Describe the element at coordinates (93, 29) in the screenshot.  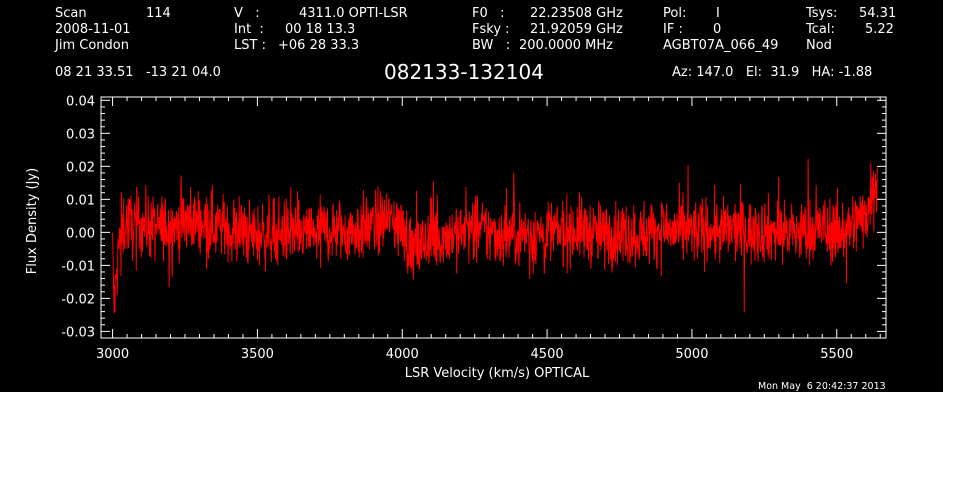
I see `observation-date: 2008-11-01` at that location.